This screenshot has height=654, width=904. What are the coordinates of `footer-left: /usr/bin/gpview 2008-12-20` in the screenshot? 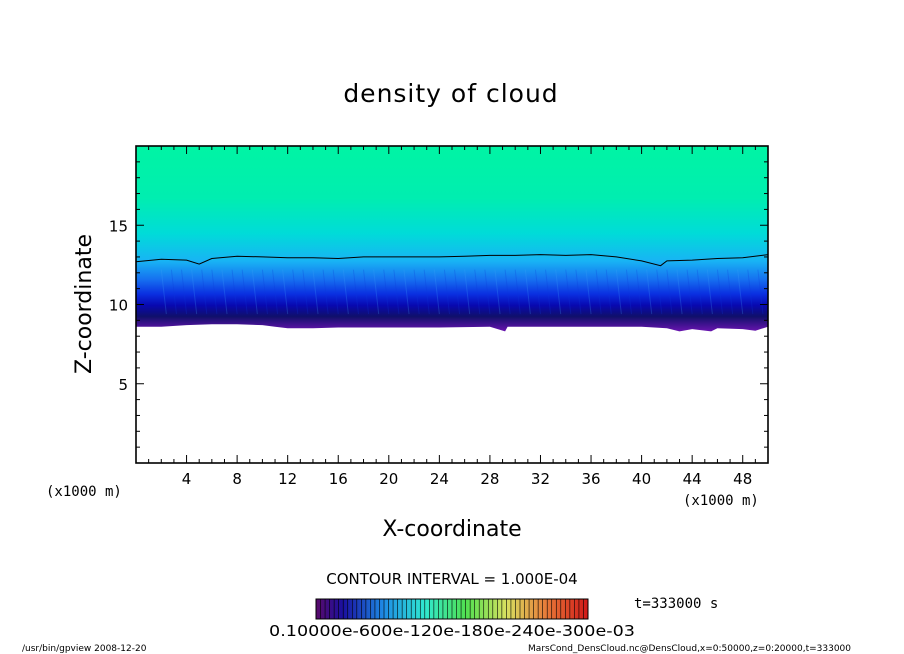 It's located at (84, 649).